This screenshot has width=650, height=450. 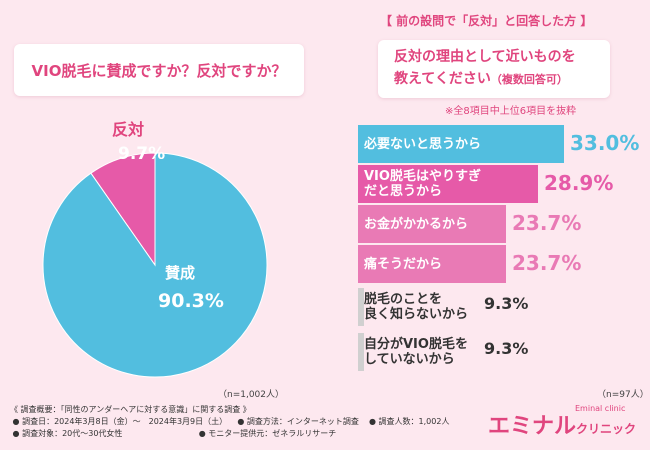 What do you see at coordinates (506, 303) in the screenshot?
I see `bar-value-4: 9.3%` at bounding box center [506, 303].